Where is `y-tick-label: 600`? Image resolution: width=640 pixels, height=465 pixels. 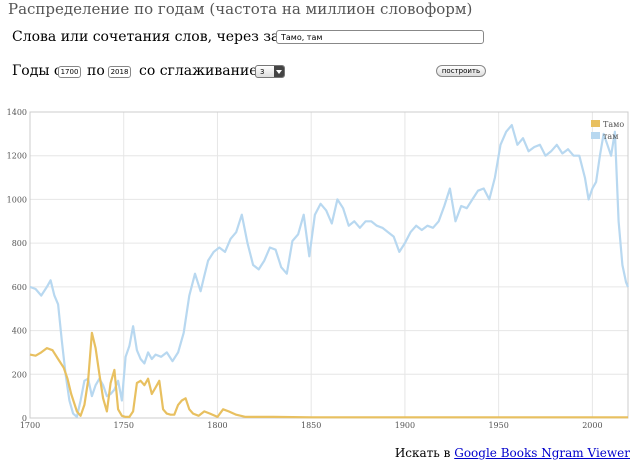 y-tick-label: 600 is located at coordinates (19, 287).